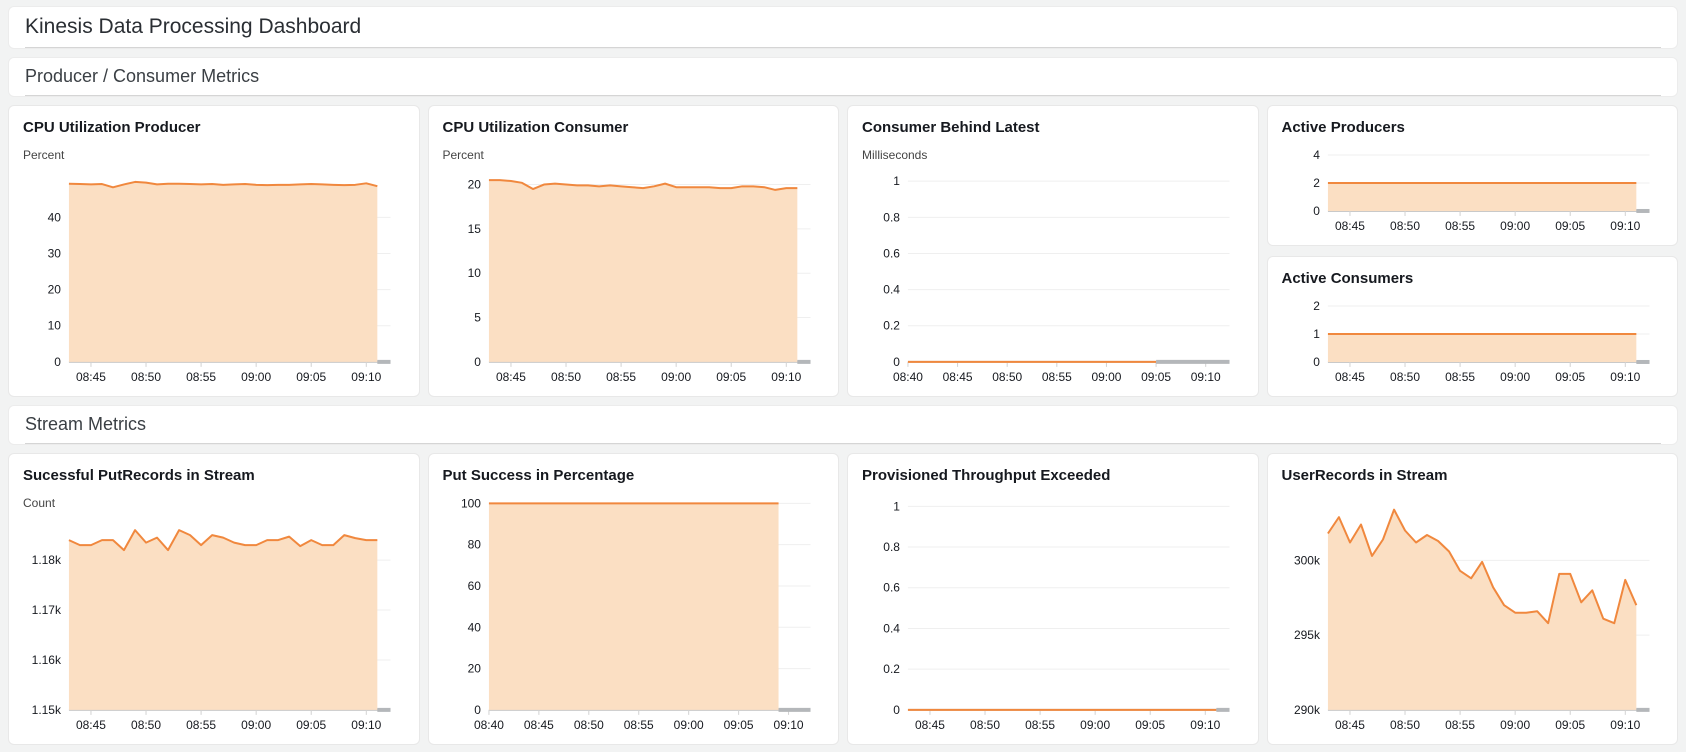 The image size is (1686, 752). Describe the element at coordinates (214, 276) in the screenshot. I see `chart-canvas-cpu-utilization-producer: 0 10 20 30 40 08:45 08:50 08:55 09:00 09:05 09:10` at that location.